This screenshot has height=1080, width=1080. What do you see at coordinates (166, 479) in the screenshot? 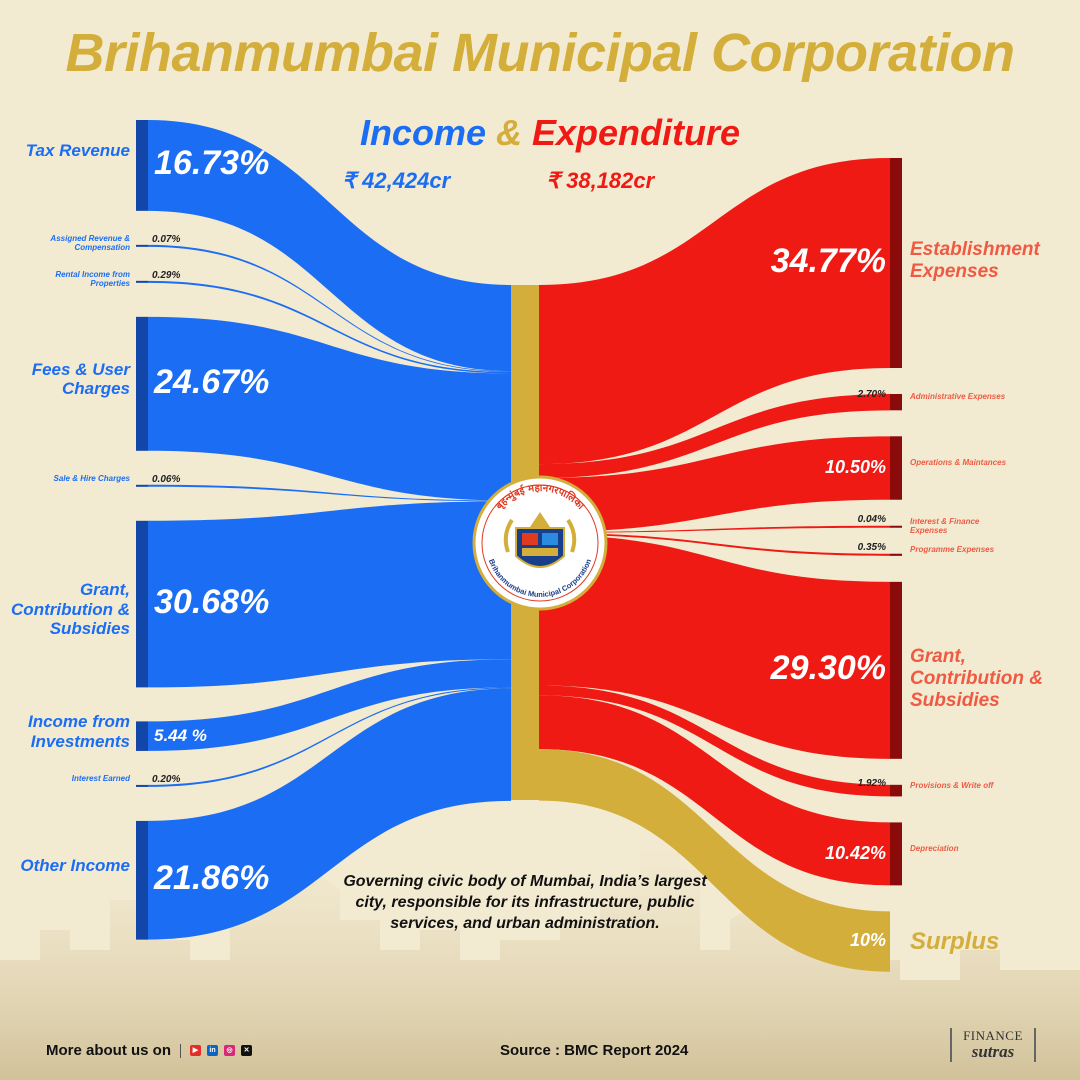
I see `income-pct-sale-hire-charges: 0.06%` at bounding box center [166, 479].